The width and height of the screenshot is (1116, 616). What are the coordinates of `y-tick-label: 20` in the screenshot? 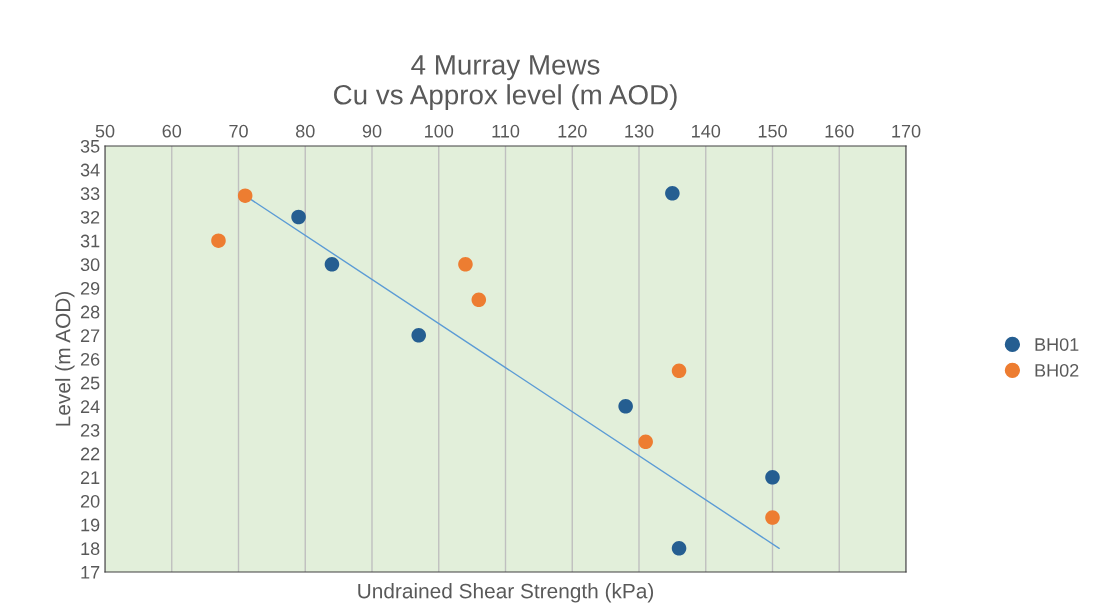 It's located at (90, 501).